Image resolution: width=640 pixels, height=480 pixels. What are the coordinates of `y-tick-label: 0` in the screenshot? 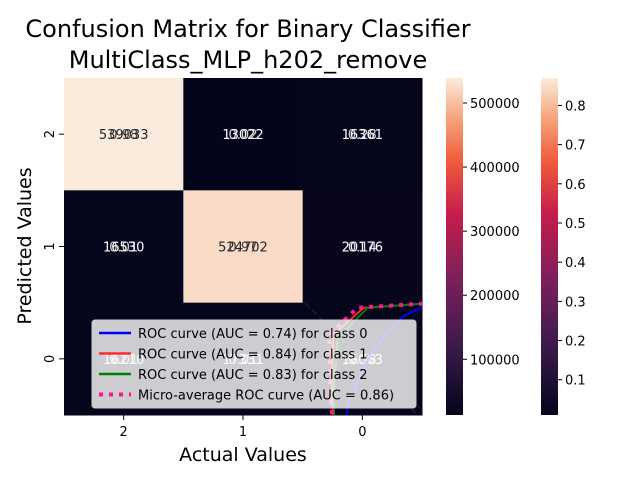 It's located at (50, 359).